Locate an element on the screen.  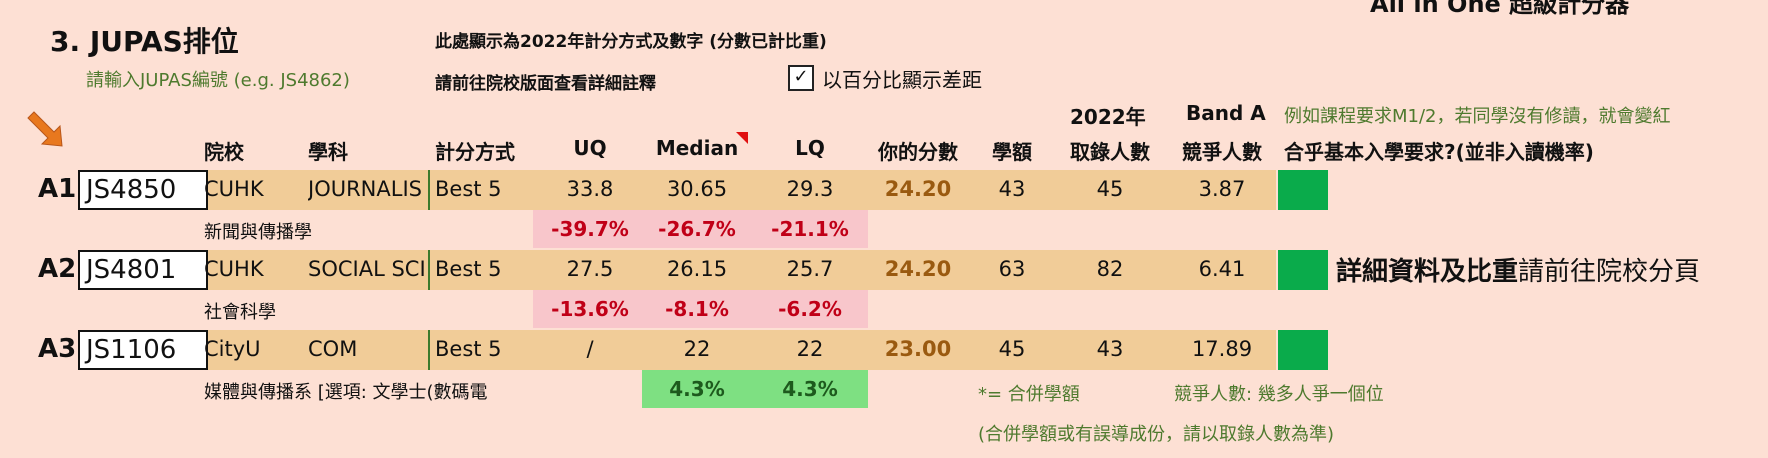
programme-name: 新聞與傳播學 is located at coordinates (258, 232).